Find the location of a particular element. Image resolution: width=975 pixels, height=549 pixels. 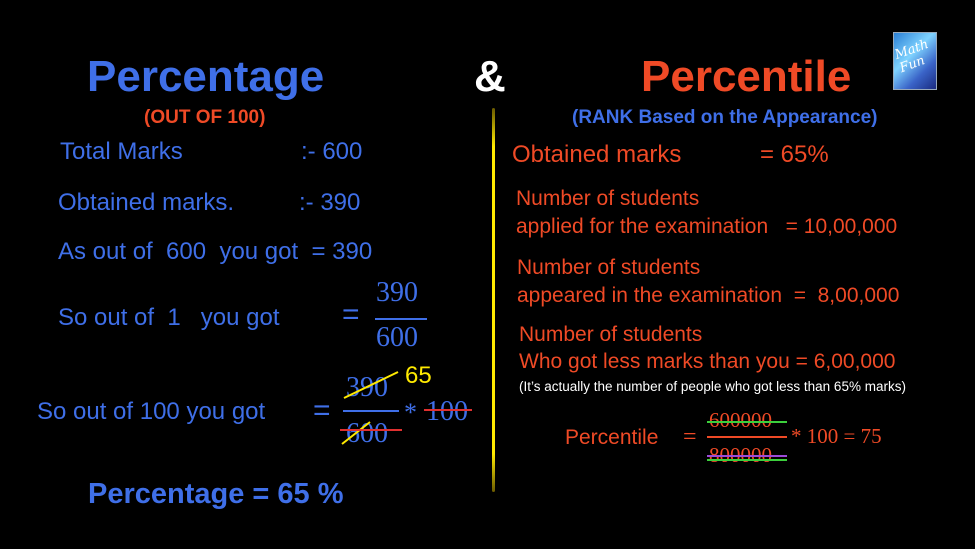

applied-line-2: applied for the examination = 10,00,000 is located at coordinates (707, 226).